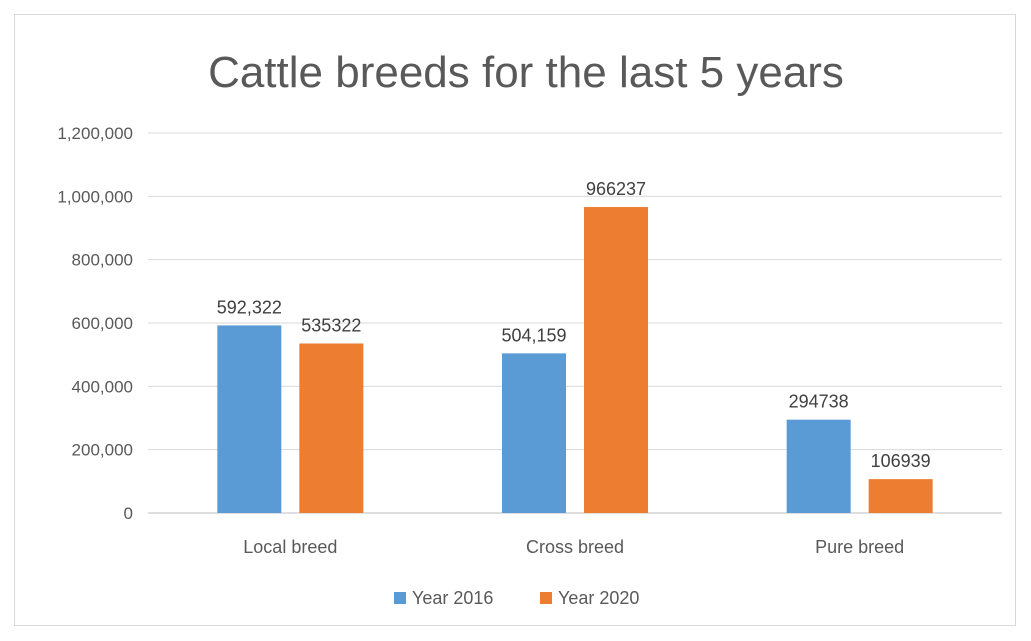 The height and width of the screenshot is (641, 1031). I want to click on y-tick-label: 800,000, so click(102, 260).